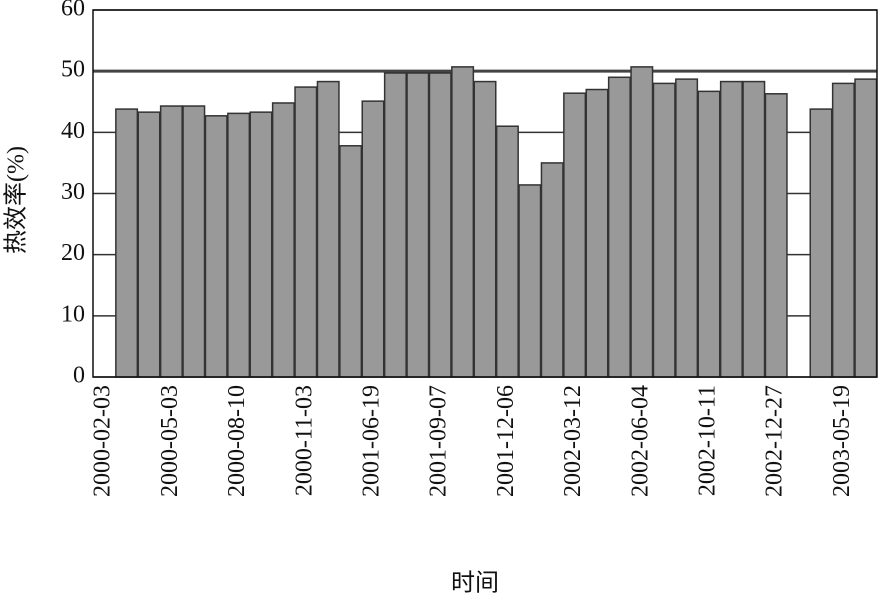  Describe the element at coordinates (439, 441) in the screenshot. I see `x-tick-label: 2001-09-07` at that location.